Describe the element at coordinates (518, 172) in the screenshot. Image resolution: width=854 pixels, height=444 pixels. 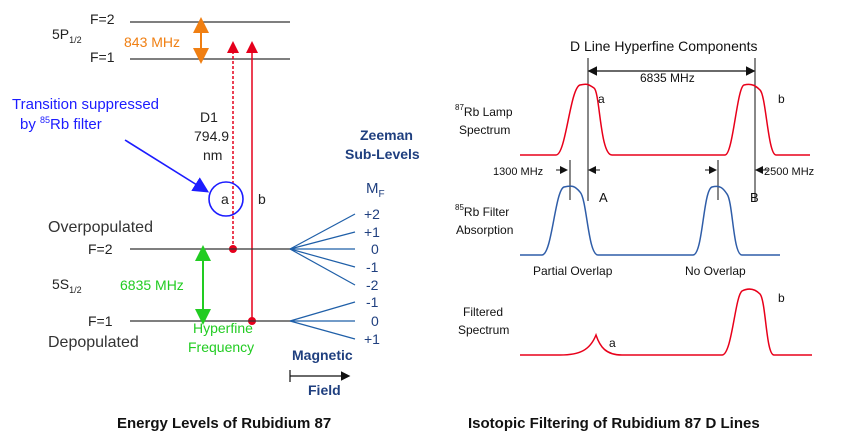
I see `label-1300-mhz: 1300 MHz` at that location.